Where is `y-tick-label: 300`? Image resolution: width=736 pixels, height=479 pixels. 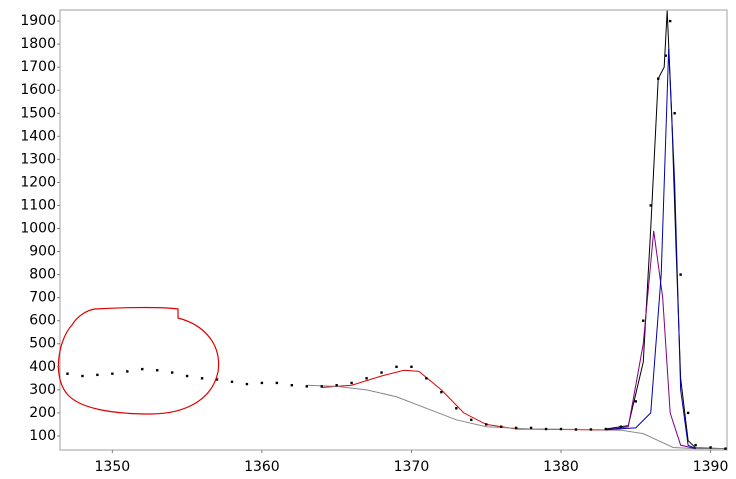
y-tick-label: 300 is located at coordinates (42, 390).